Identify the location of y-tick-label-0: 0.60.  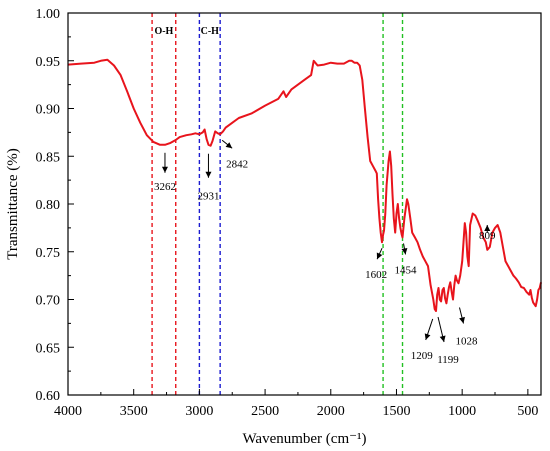
(48, 396).